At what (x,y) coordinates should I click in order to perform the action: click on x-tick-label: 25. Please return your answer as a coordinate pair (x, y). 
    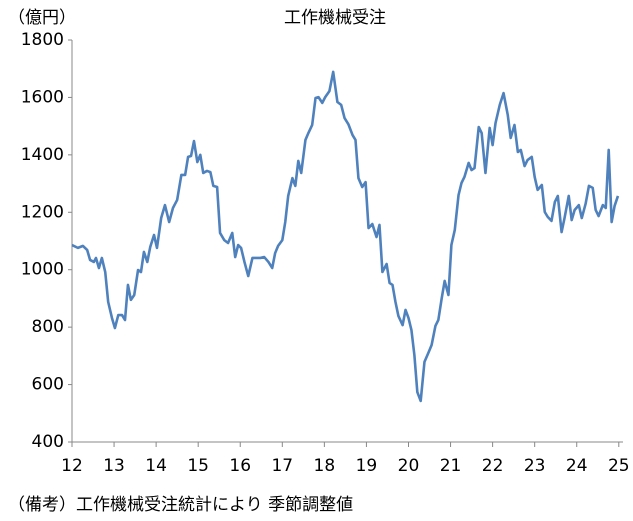
    Looking at the image, I should click on (619, 466).